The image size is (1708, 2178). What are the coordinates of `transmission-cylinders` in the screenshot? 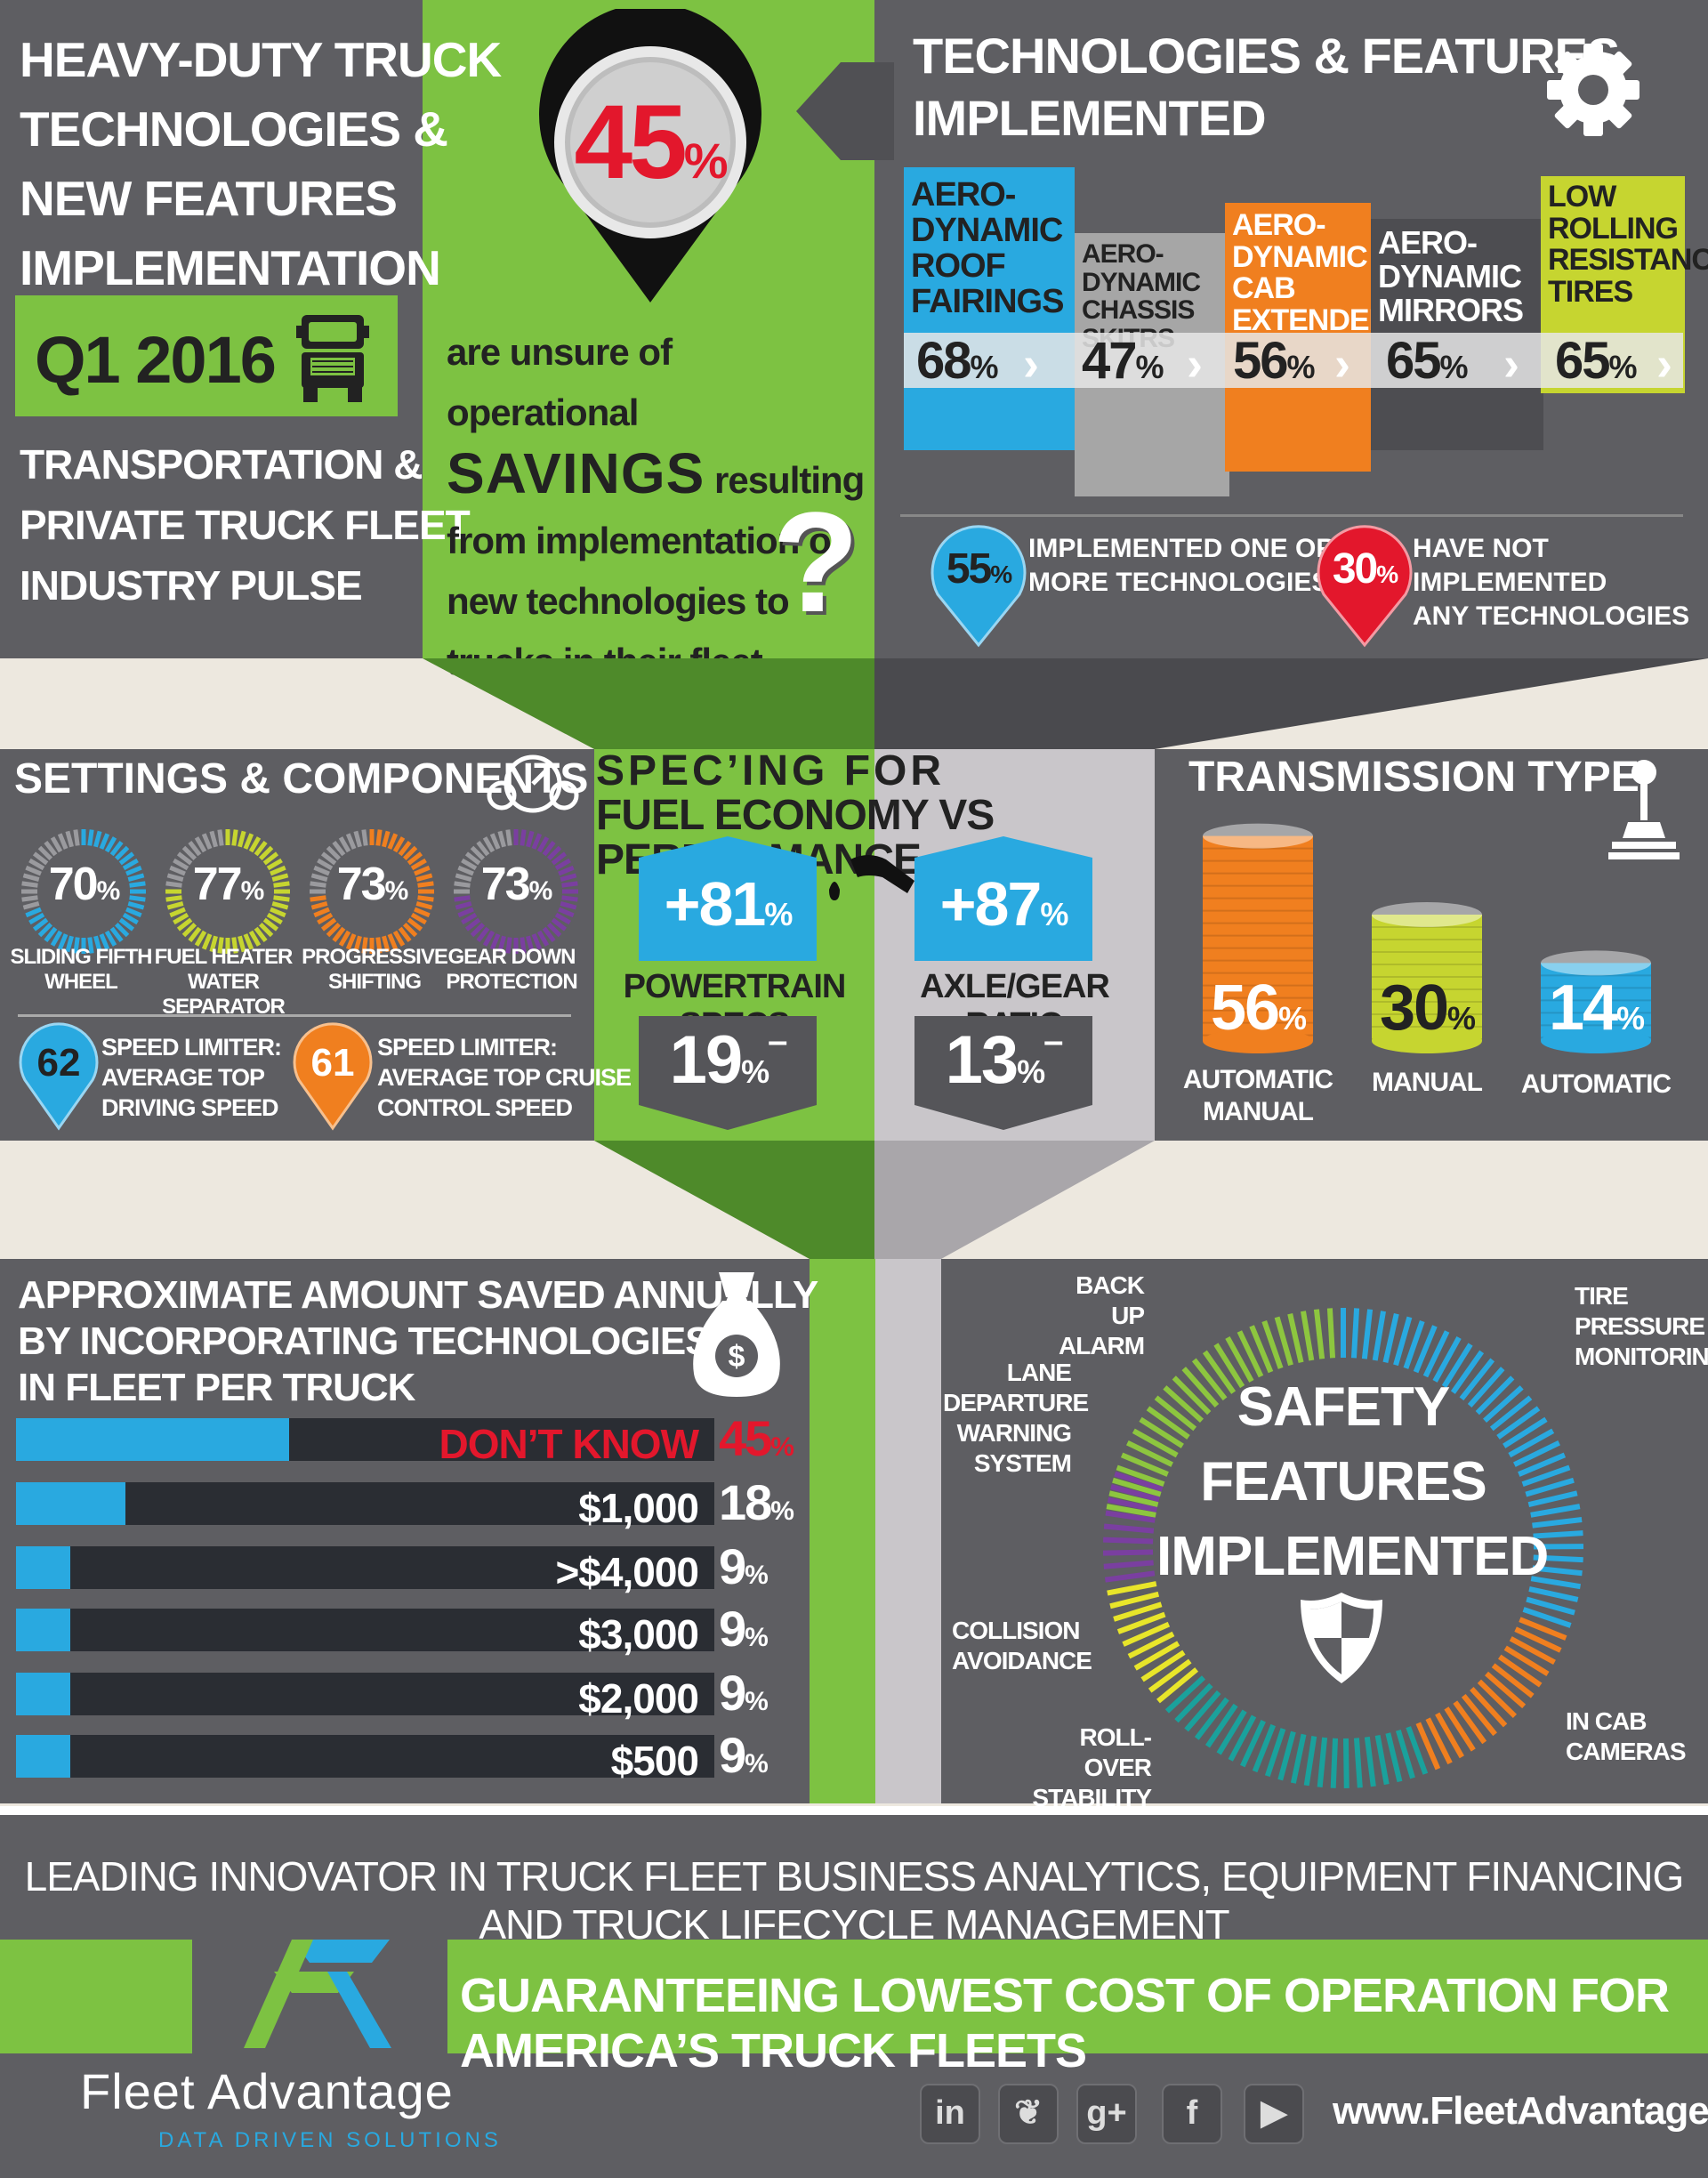 It's located at (1427, 938).